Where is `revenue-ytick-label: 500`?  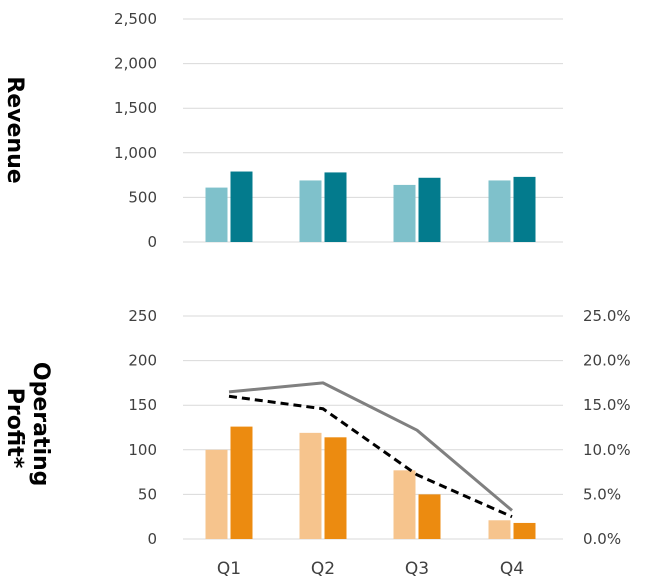
revenue-ytick-label: 500 is located at coordinates (142, 197).